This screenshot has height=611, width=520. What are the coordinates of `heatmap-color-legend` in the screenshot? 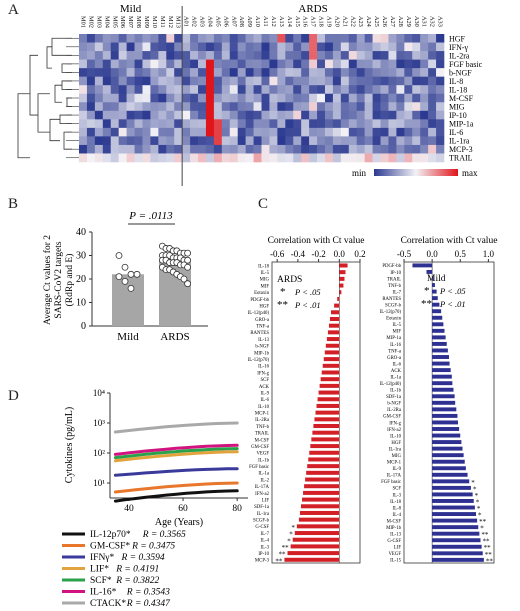 It's located at (416, 172).